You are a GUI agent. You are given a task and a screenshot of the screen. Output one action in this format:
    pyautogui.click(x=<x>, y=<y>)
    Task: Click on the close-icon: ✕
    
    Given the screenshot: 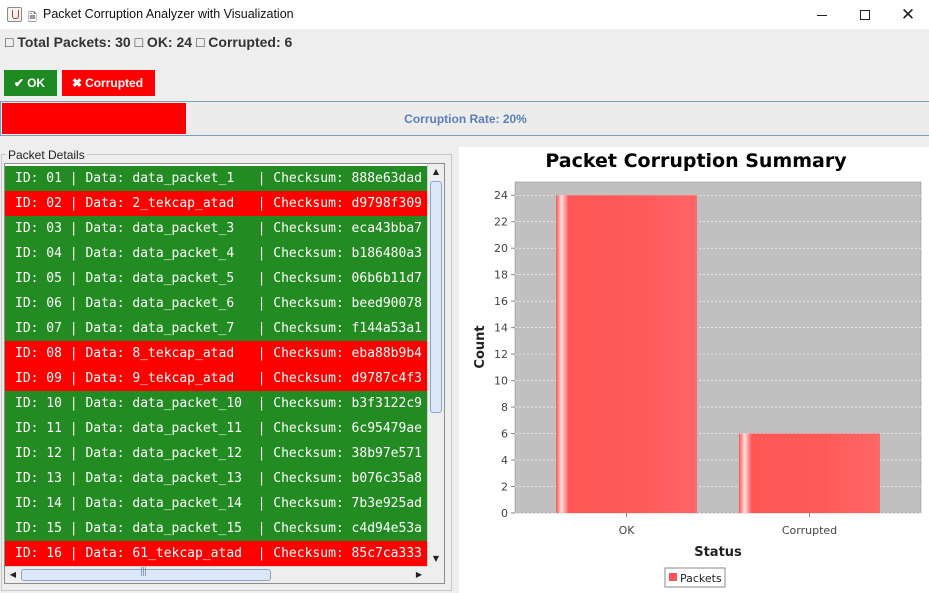 What is the action you would take?
    pyautogui.click(x=908, y=14)
    